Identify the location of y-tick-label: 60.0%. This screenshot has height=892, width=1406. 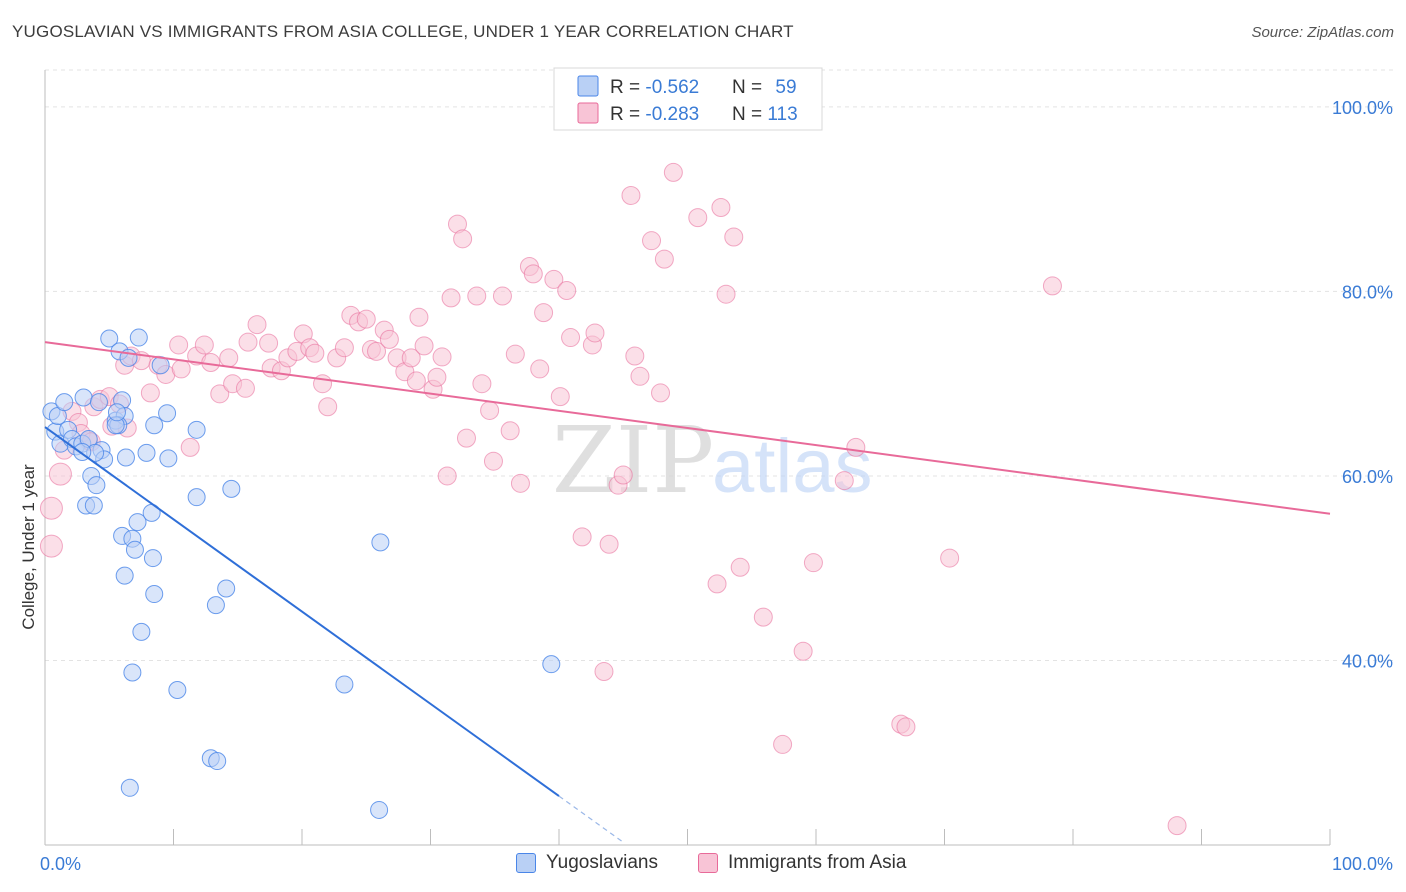
(1367, 477).